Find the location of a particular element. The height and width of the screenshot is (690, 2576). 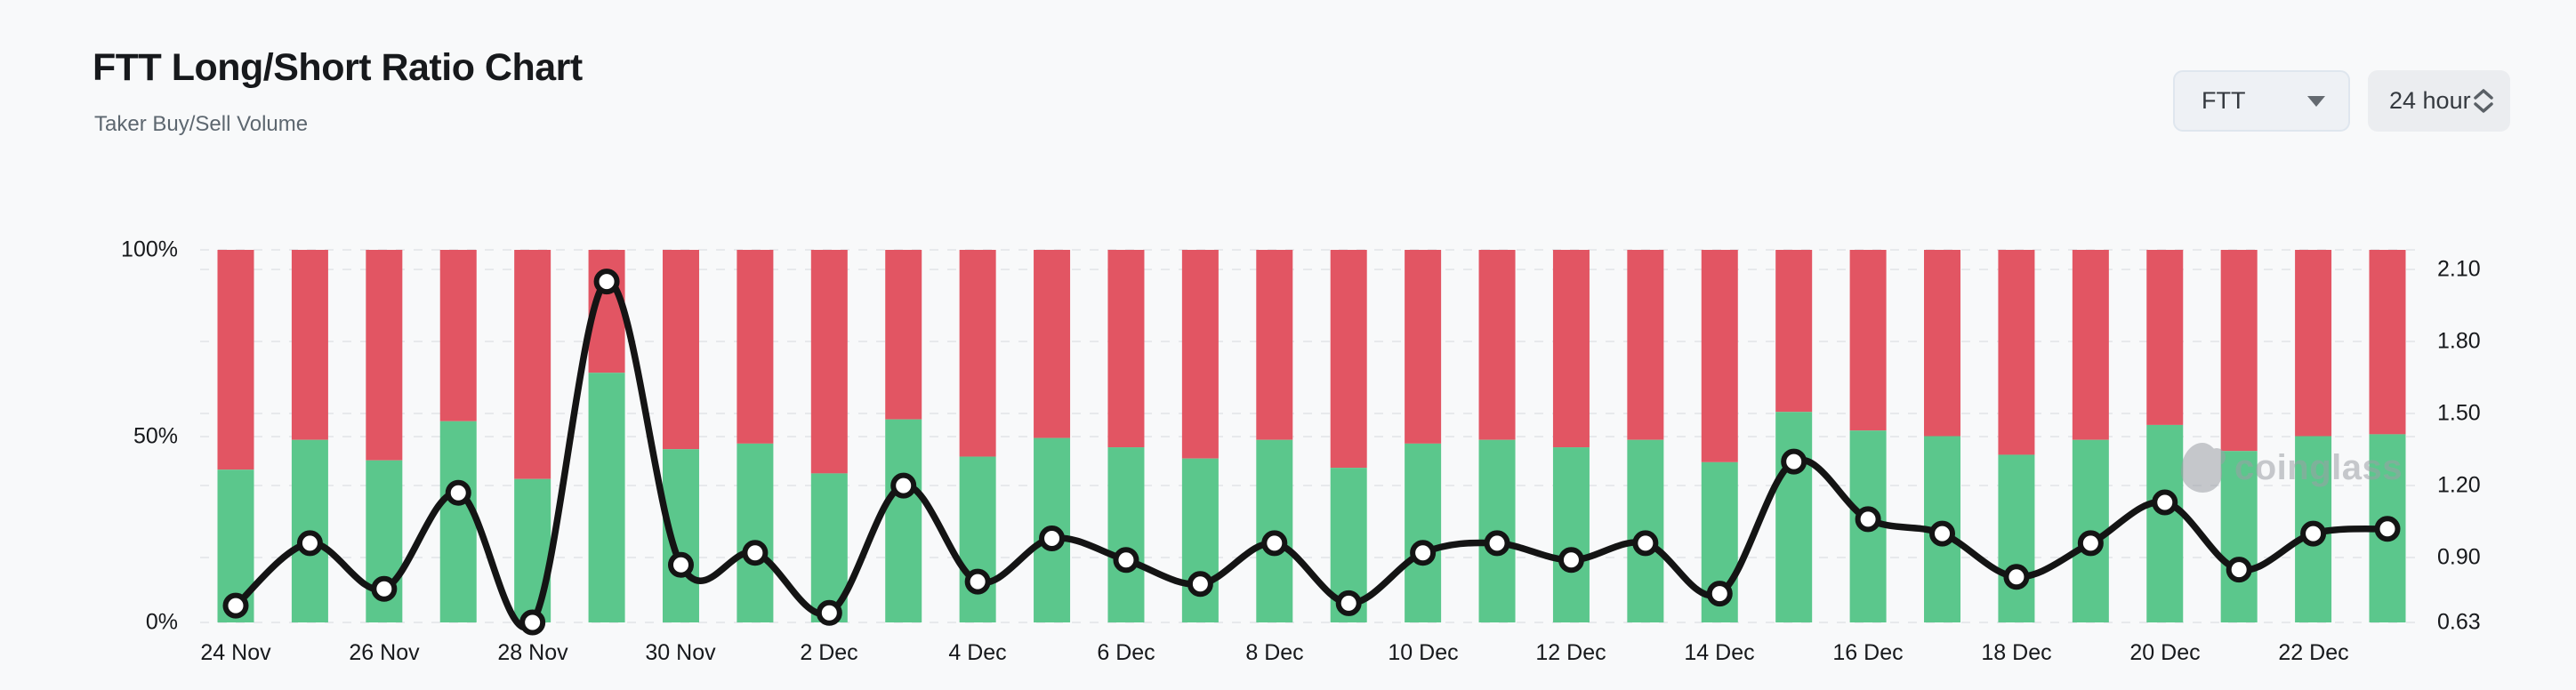

page-subtitle: Taker Buy/Sell Volume is located at coordinates (201, 124).